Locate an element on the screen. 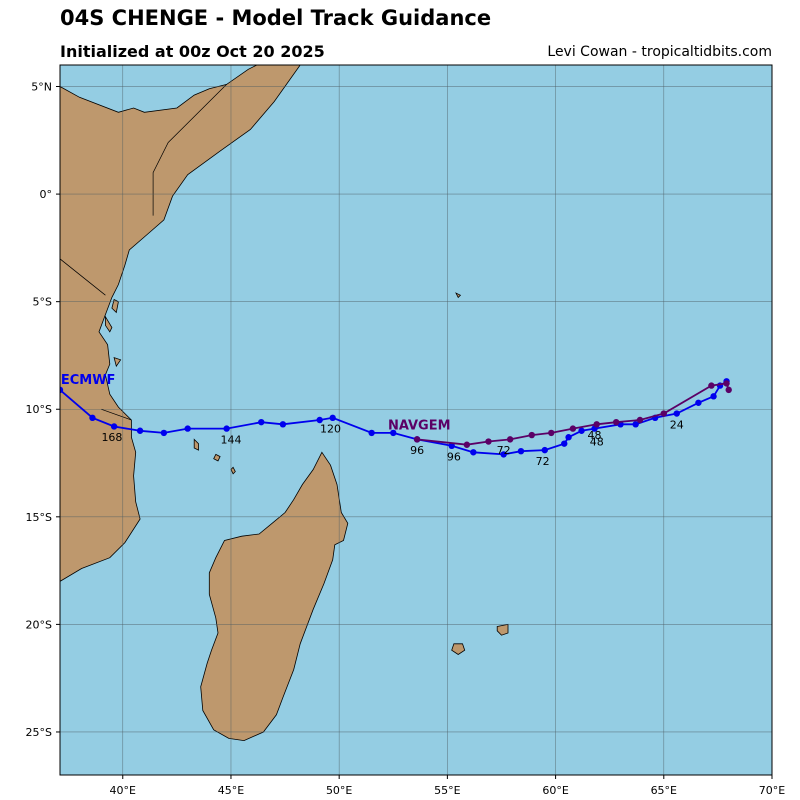 The width and height of the screenshot is (800, 800). ecmwf-model-label: ECMWF is located at coordinates (88, 380).